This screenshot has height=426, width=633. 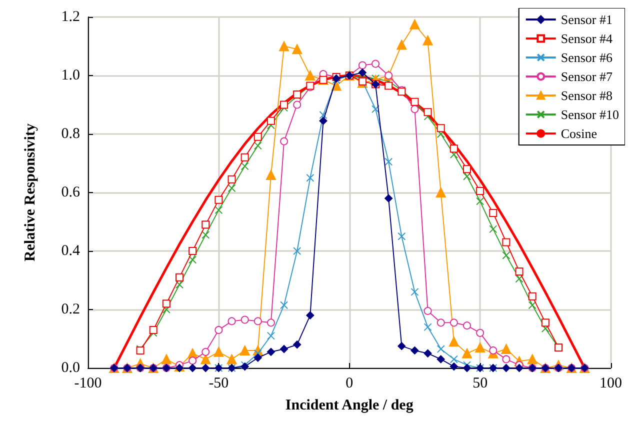 I want to click on x-axis-title: Incident Angle / deg, so click(x=349, y=406).